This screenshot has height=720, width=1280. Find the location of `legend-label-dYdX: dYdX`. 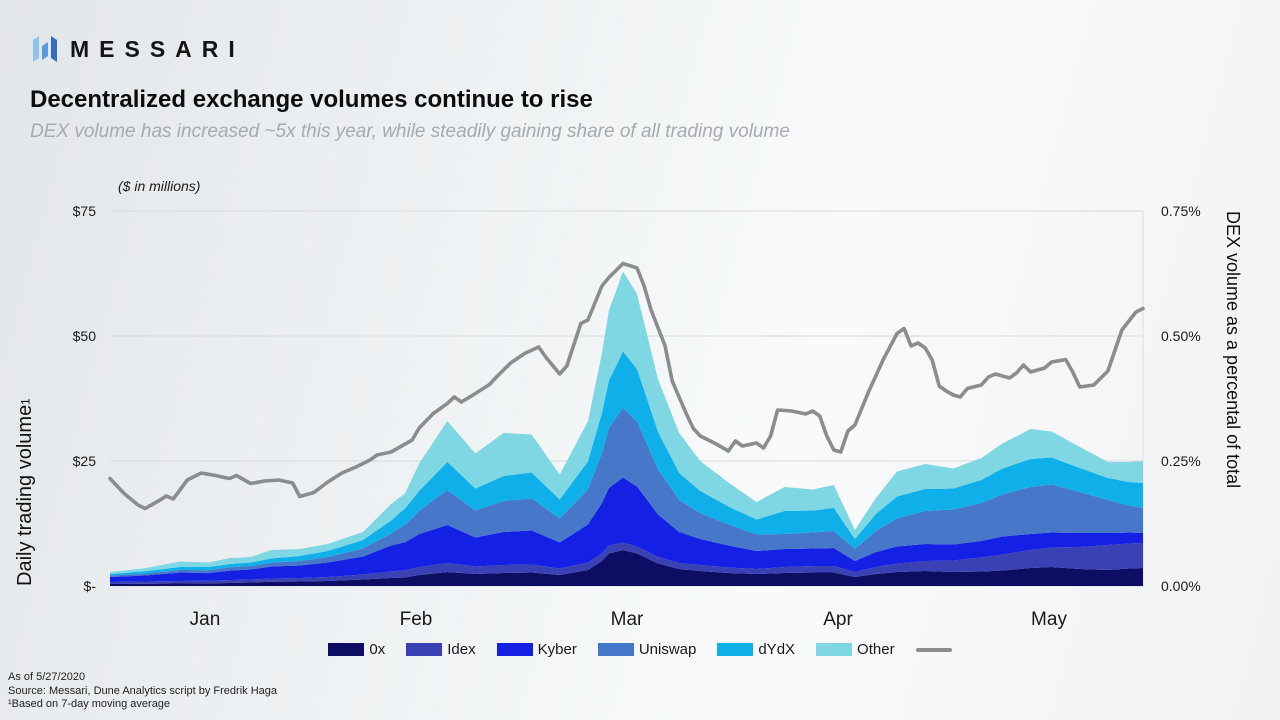

legend-label-dYdX: dYdX is located at coordinates (777, 649).